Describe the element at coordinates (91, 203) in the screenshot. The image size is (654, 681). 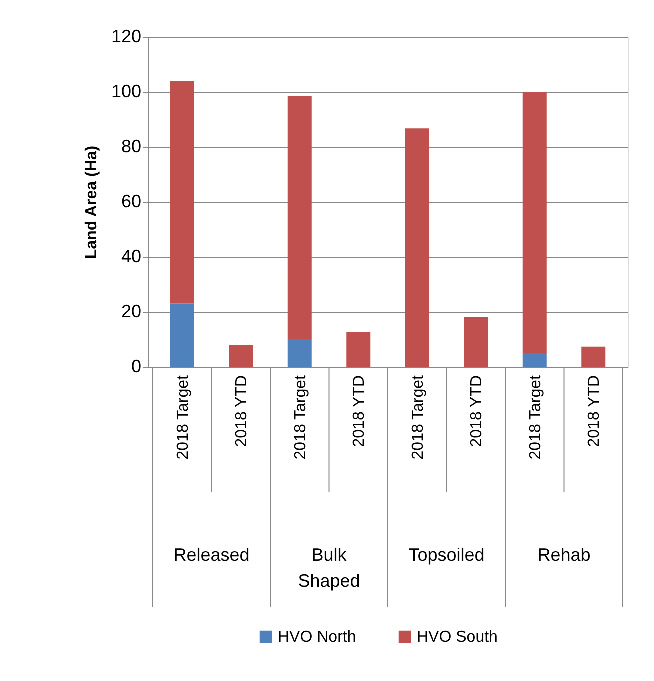
I see `y-axis-title: Land Area (Ha)` at that location.